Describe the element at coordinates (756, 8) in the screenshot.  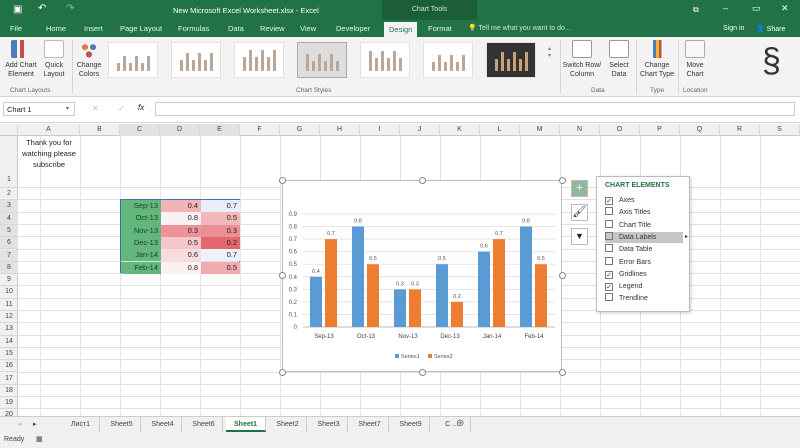
I see `maximize-button: ▭` at that location.